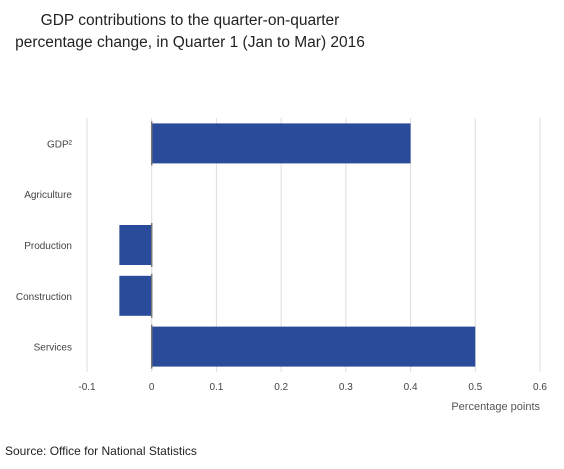 The height and width of the screenshot is (469, 564). I want to click on x-tick-label: 0.3, so click(346, 387).